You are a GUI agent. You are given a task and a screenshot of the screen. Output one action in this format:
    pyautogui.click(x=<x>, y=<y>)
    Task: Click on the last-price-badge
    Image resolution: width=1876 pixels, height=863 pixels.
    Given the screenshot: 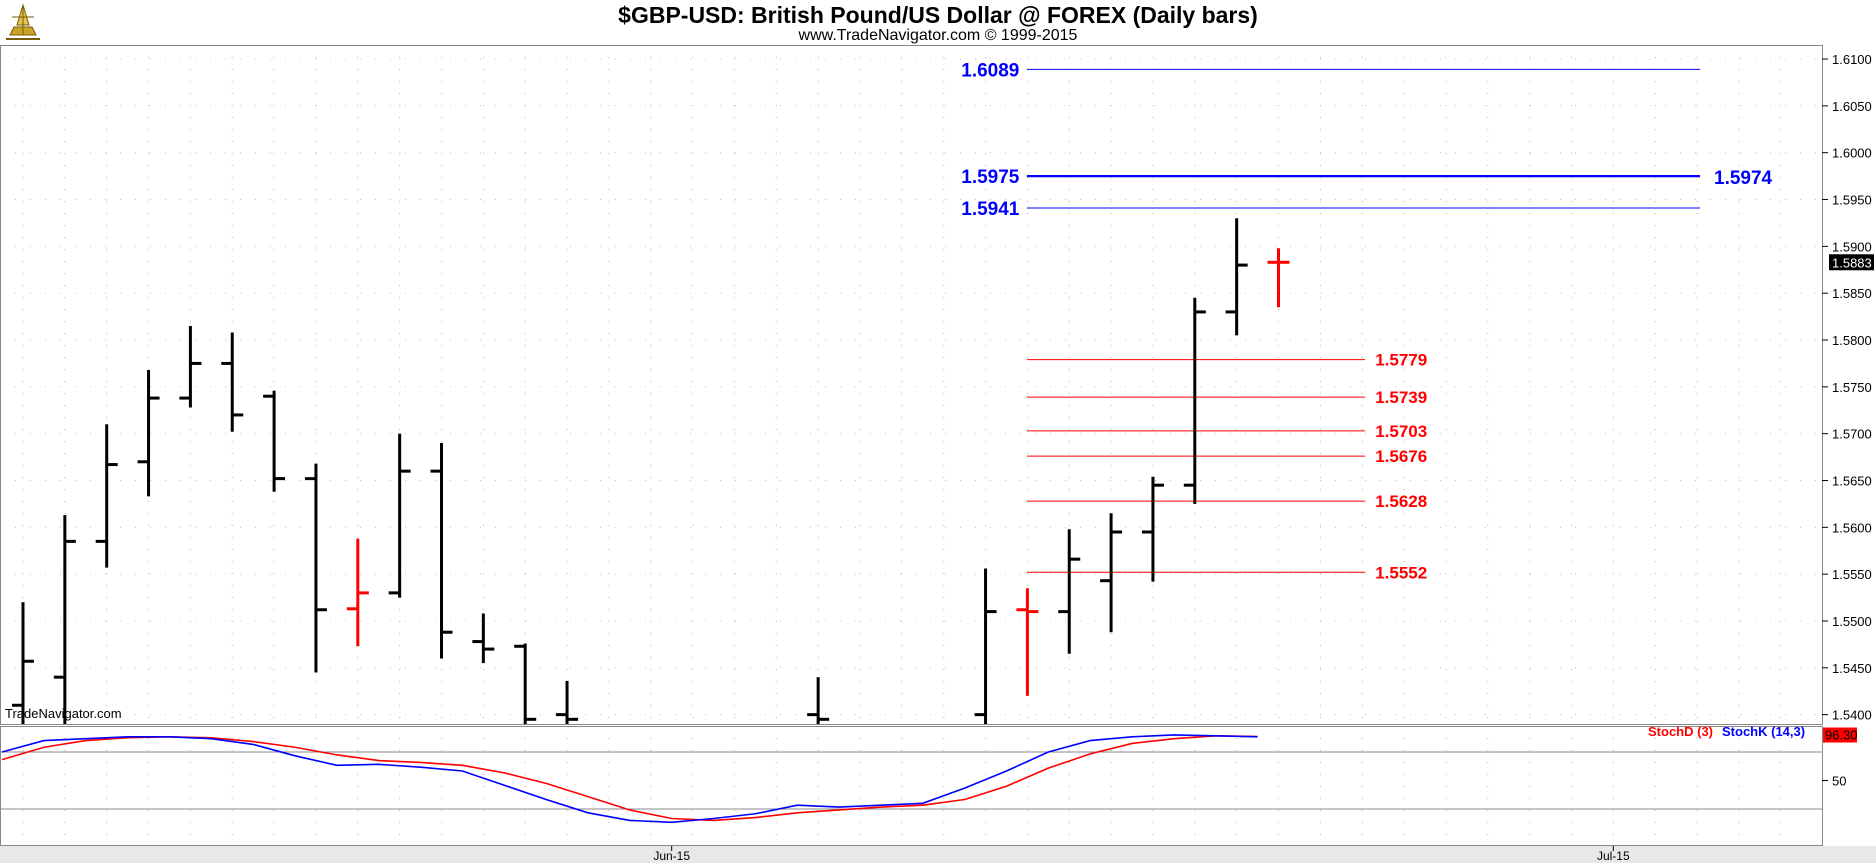 What is the action you would take?
    pyautogui.click(x=1851, y=262)
    